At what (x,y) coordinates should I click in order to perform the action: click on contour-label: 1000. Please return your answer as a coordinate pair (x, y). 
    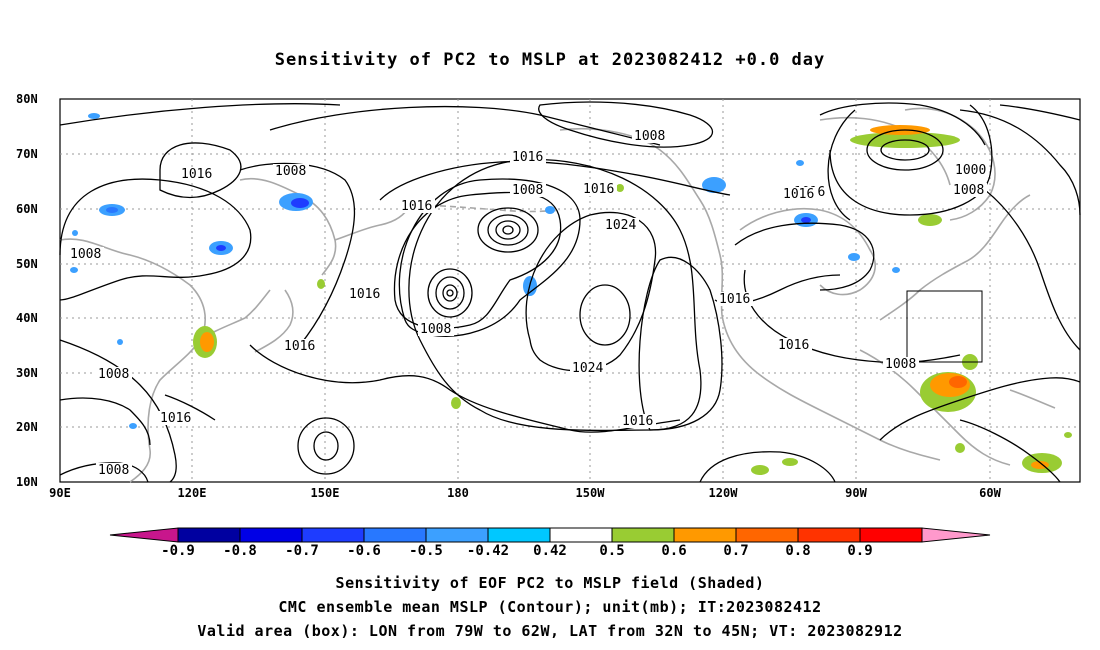
    Looking at the image, I should click on (970, 170).